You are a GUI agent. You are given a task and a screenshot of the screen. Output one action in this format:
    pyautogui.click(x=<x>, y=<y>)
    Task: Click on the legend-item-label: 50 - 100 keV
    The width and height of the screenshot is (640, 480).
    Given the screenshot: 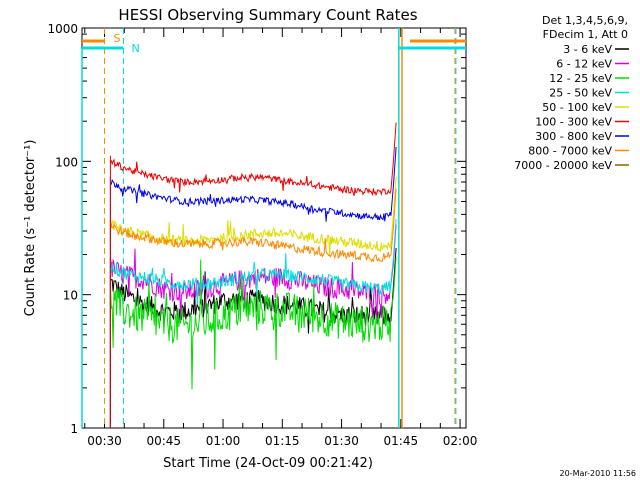 What is the action you would take?
    pyautogui.click(x=577, y=107)
    